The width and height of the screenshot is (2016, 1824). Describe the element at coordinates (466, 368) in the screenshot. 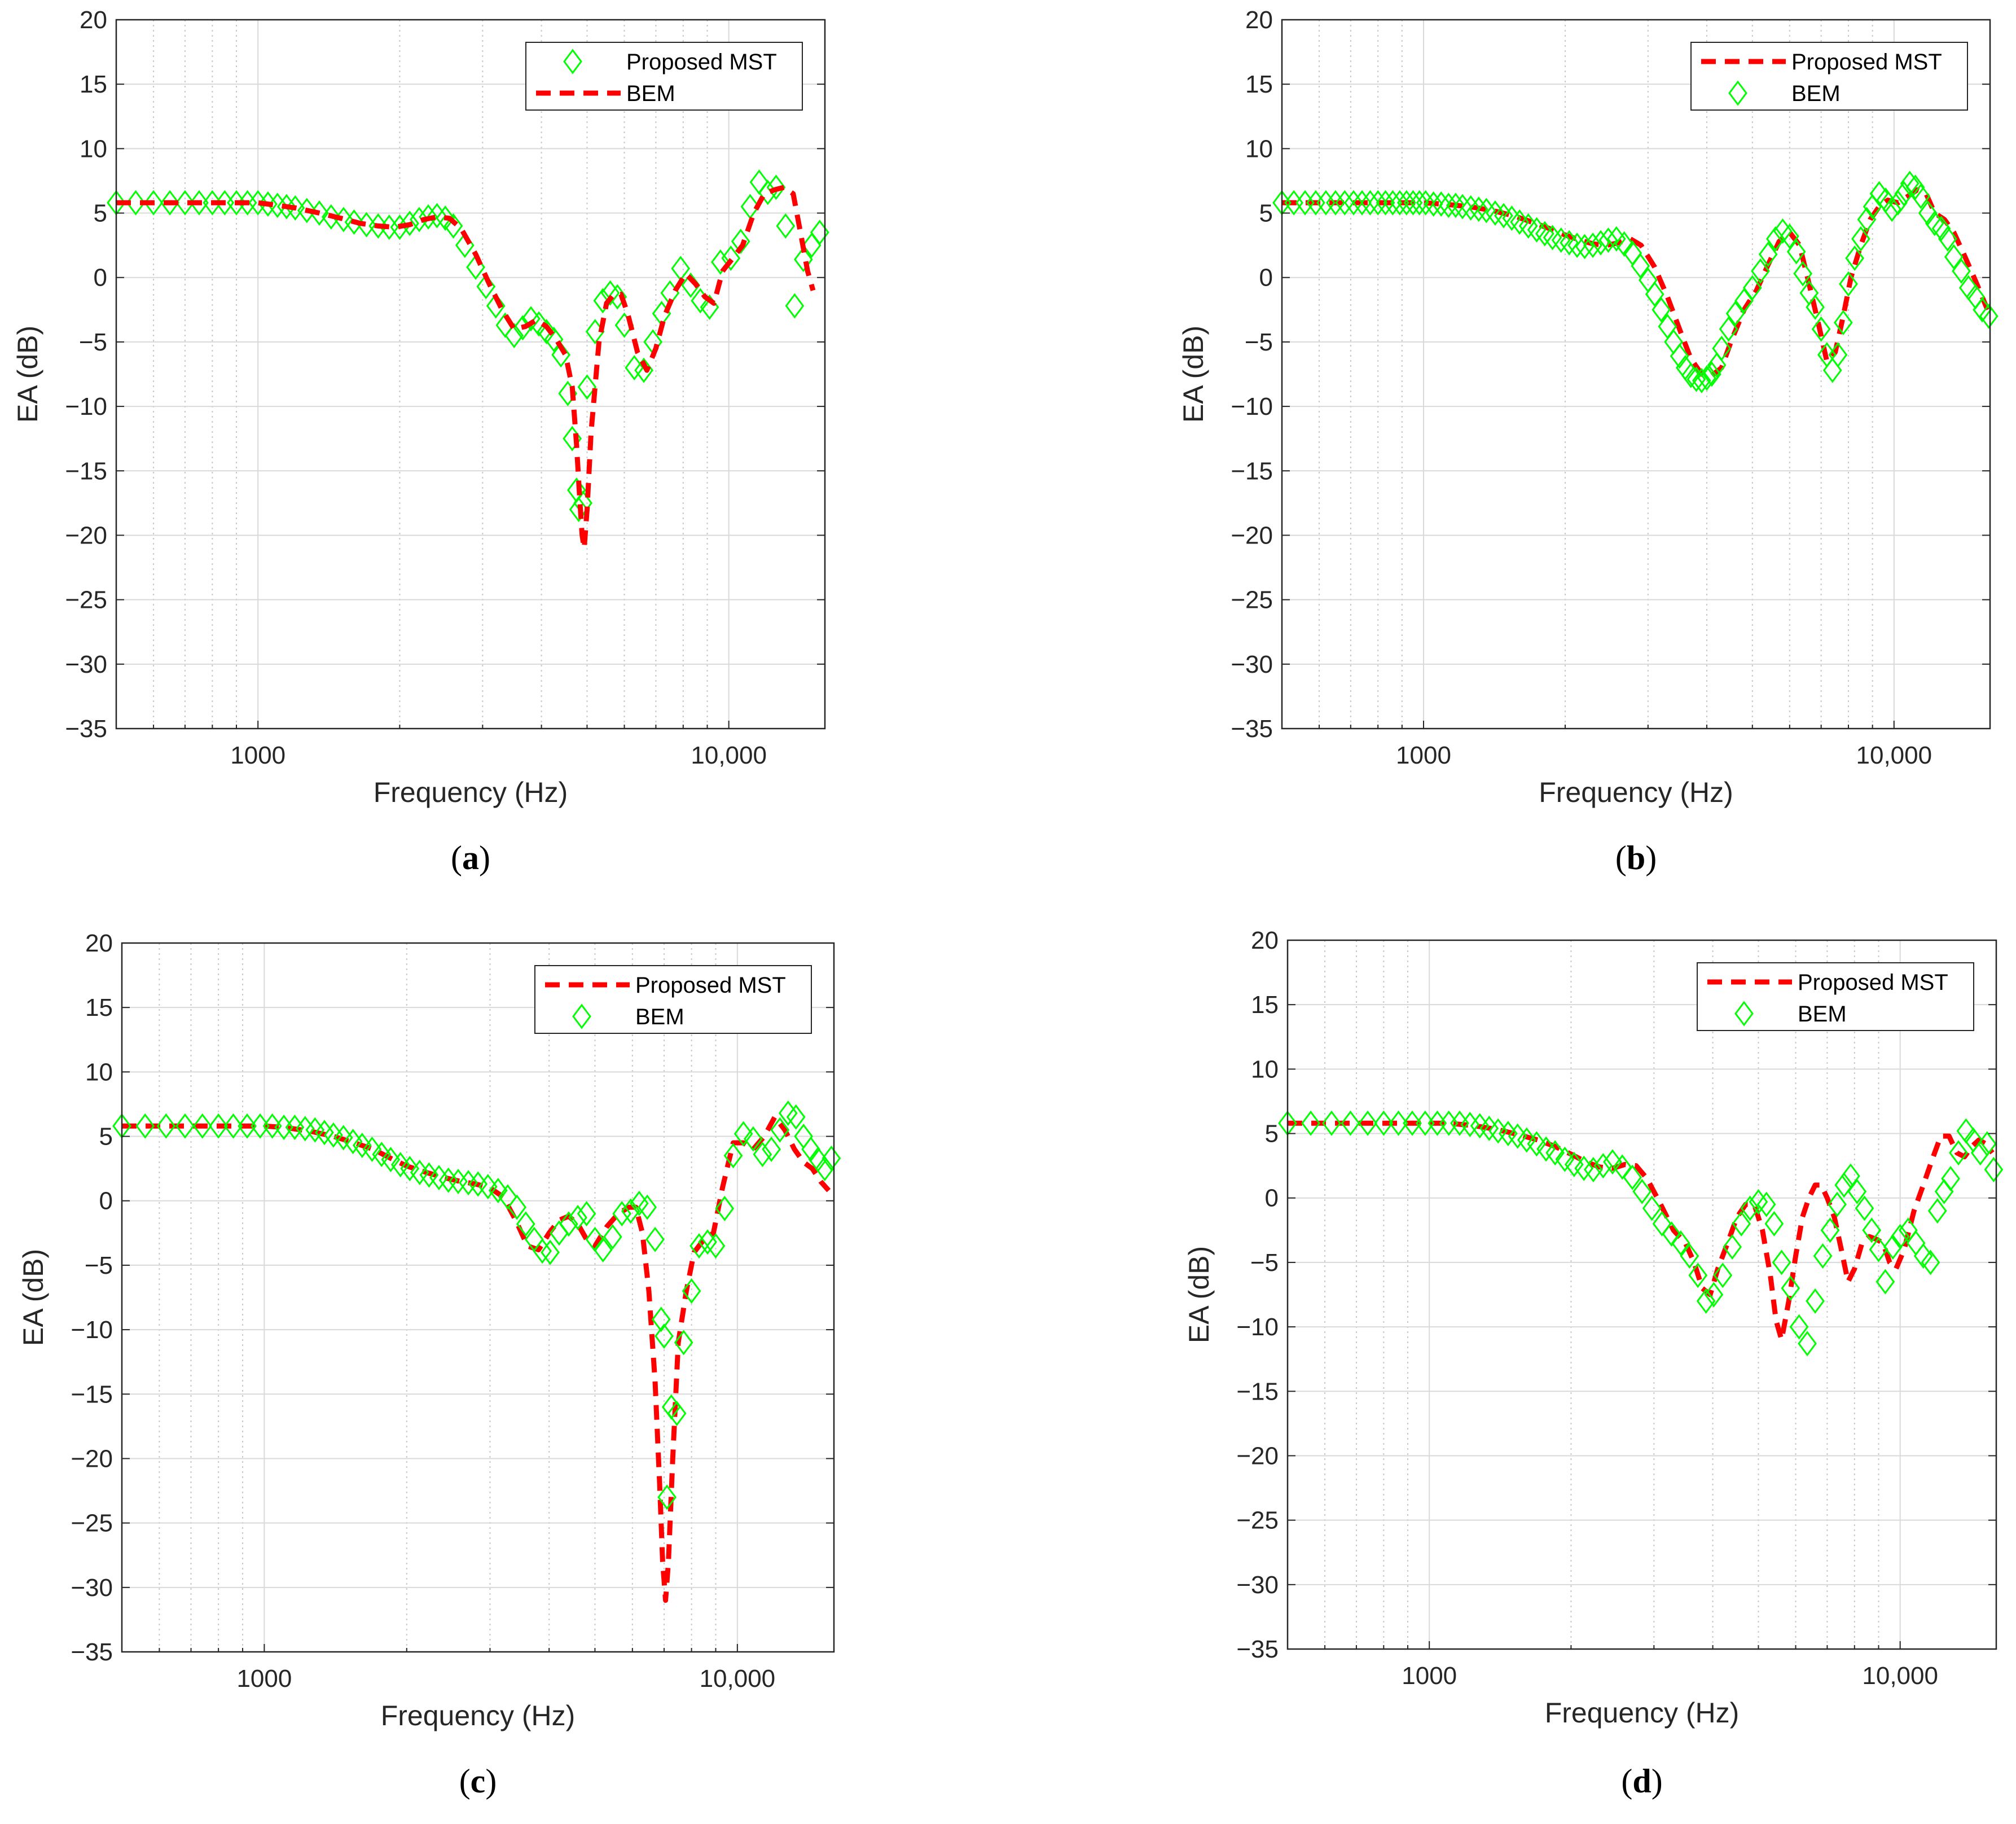

I see `series-line-bem` at that location.